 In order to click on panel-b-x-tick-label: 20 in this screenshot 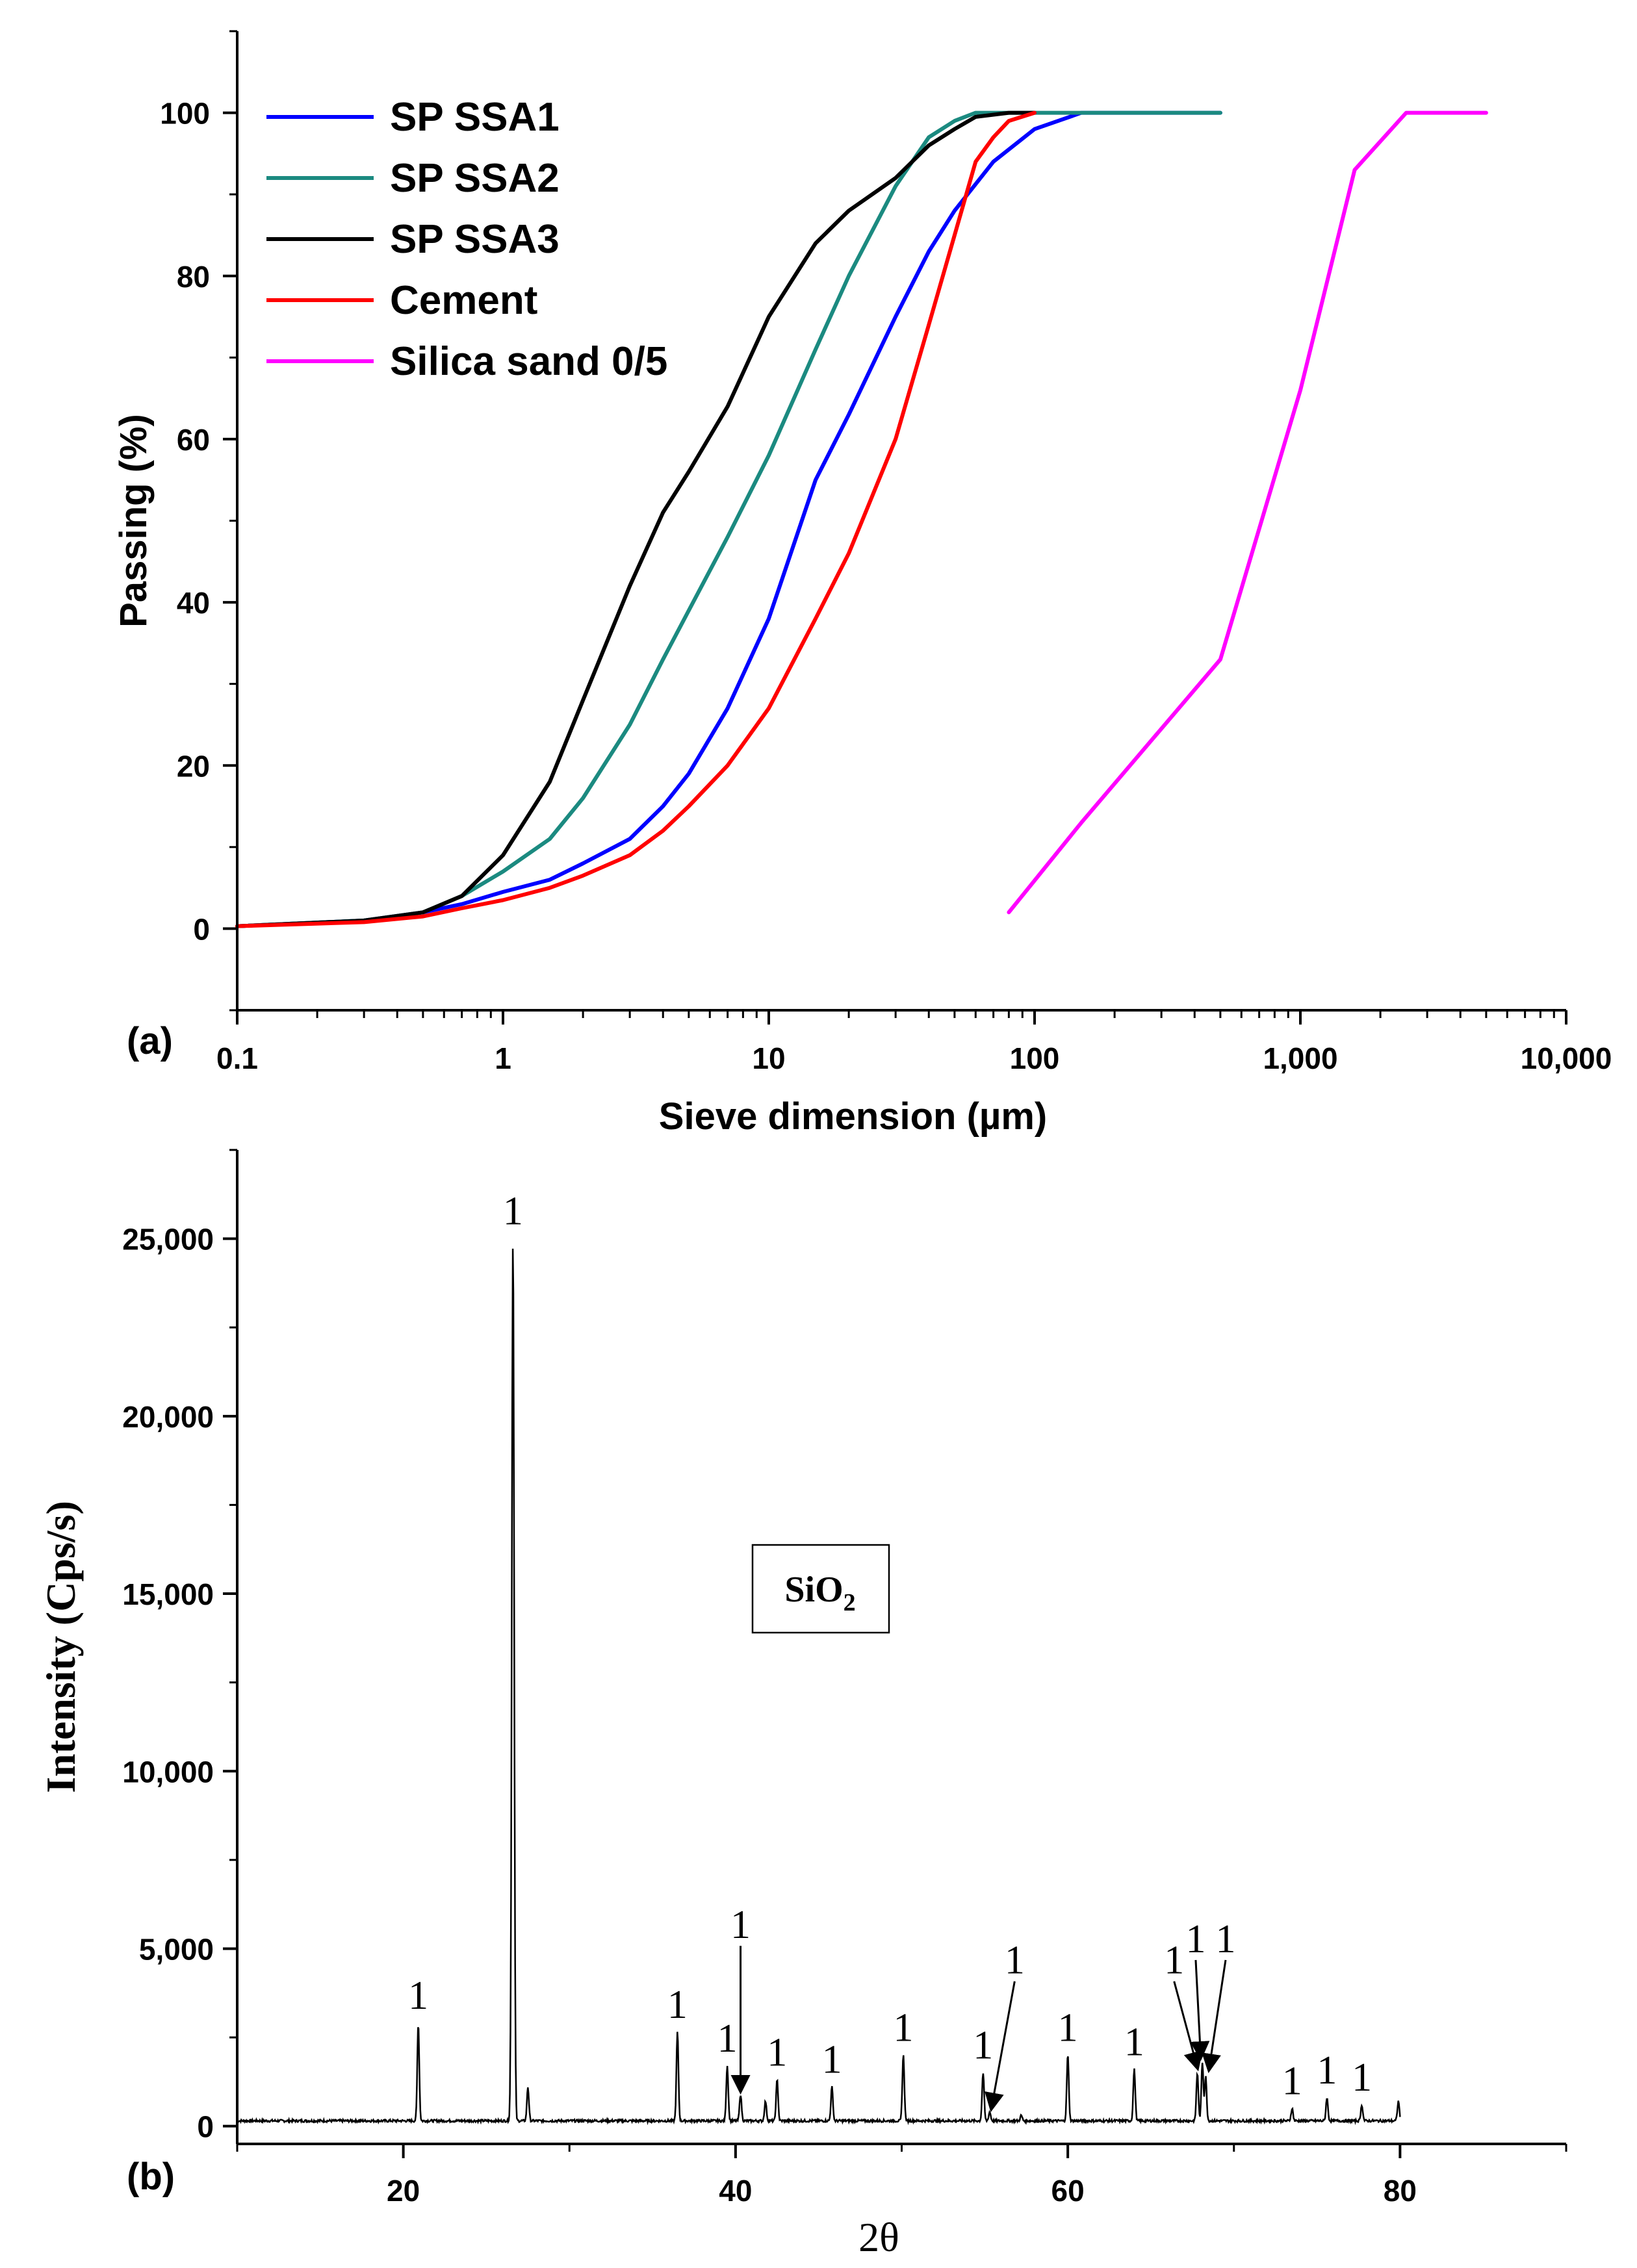, I will do `click(403, 2191)`.